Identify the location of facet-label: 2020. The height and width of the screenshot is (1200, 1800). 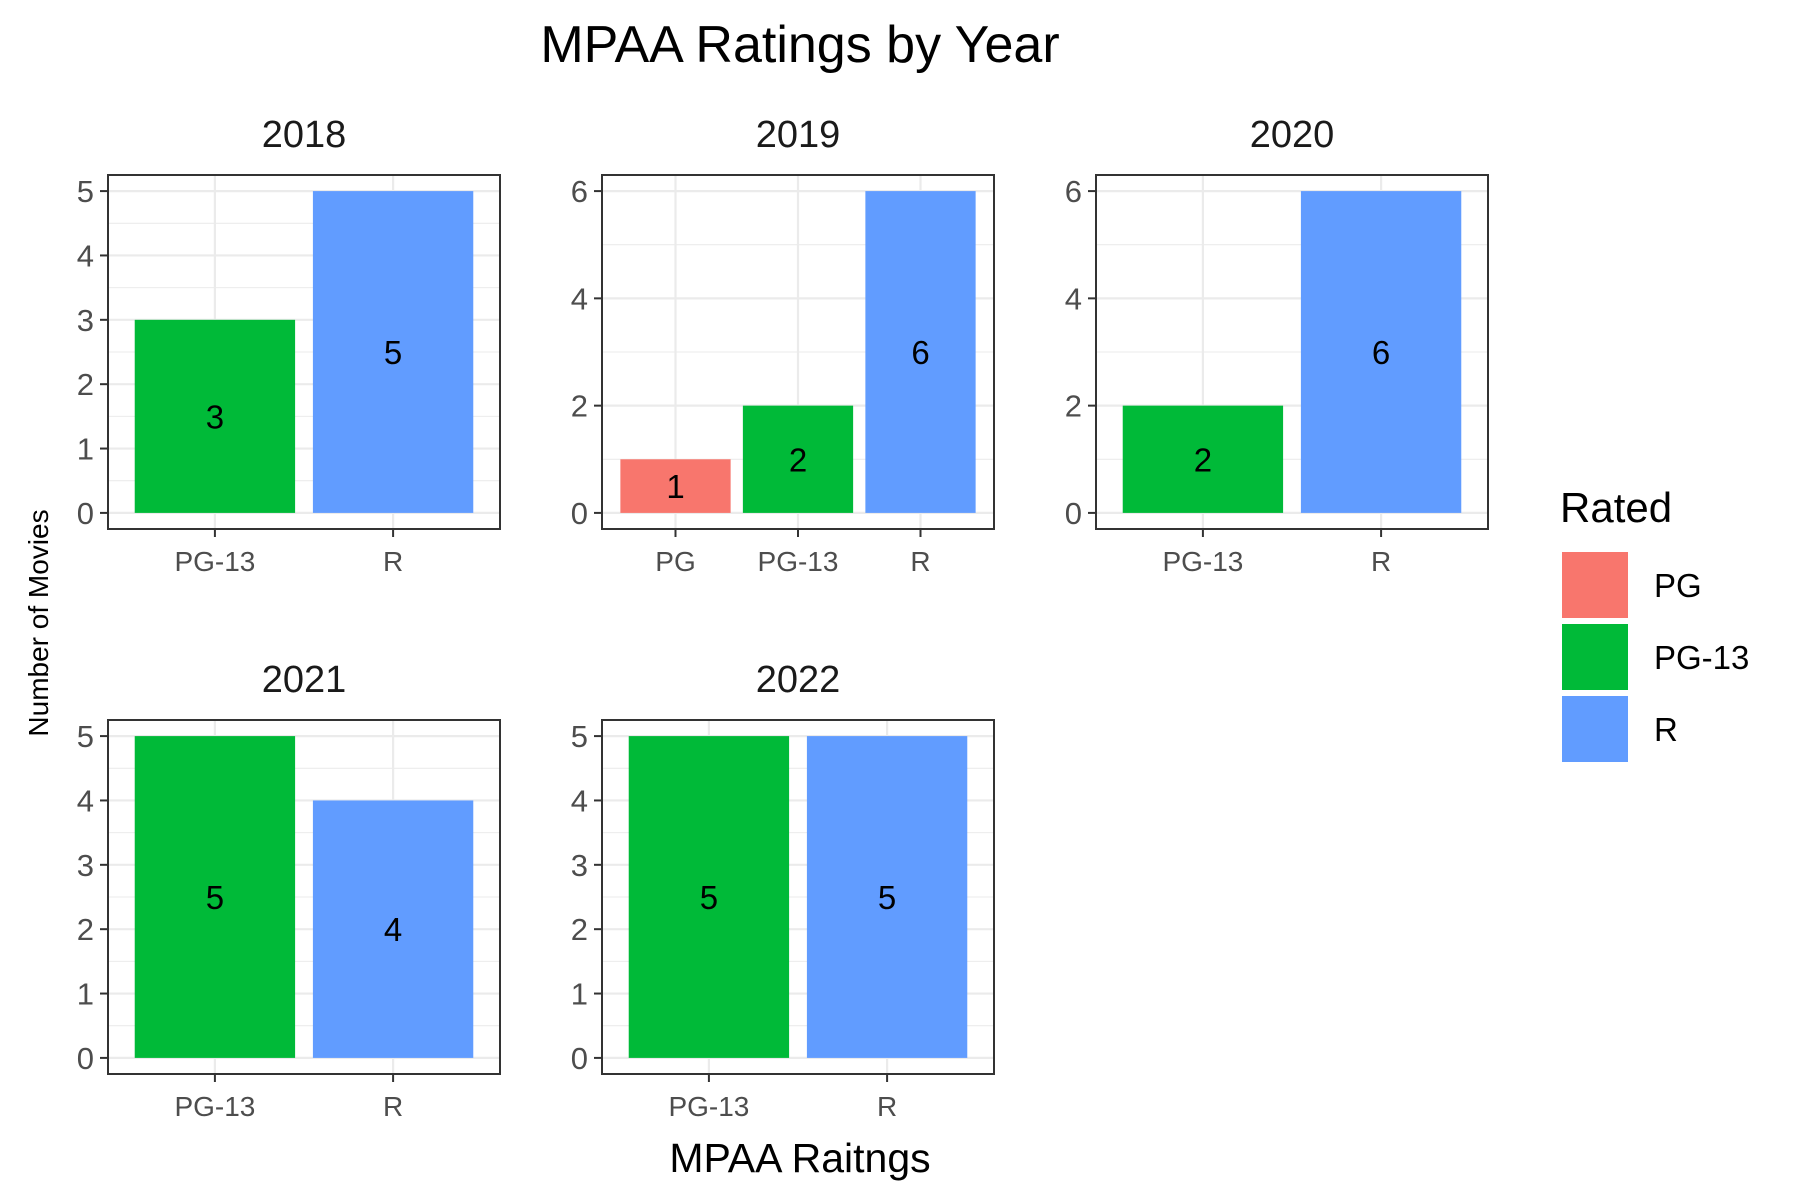
(1292, 135).